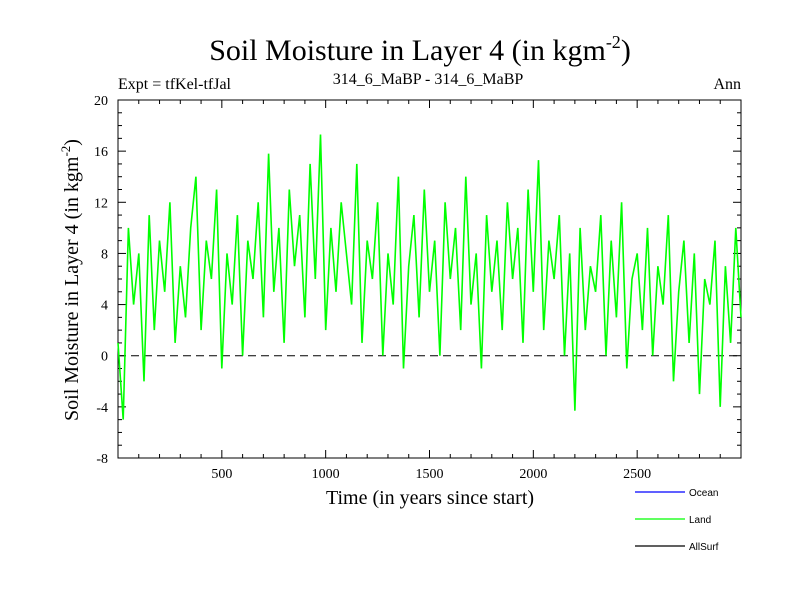 This screenshot has width=800, height=600. I want to click on y-tick-label: -8, so click(102, 459).